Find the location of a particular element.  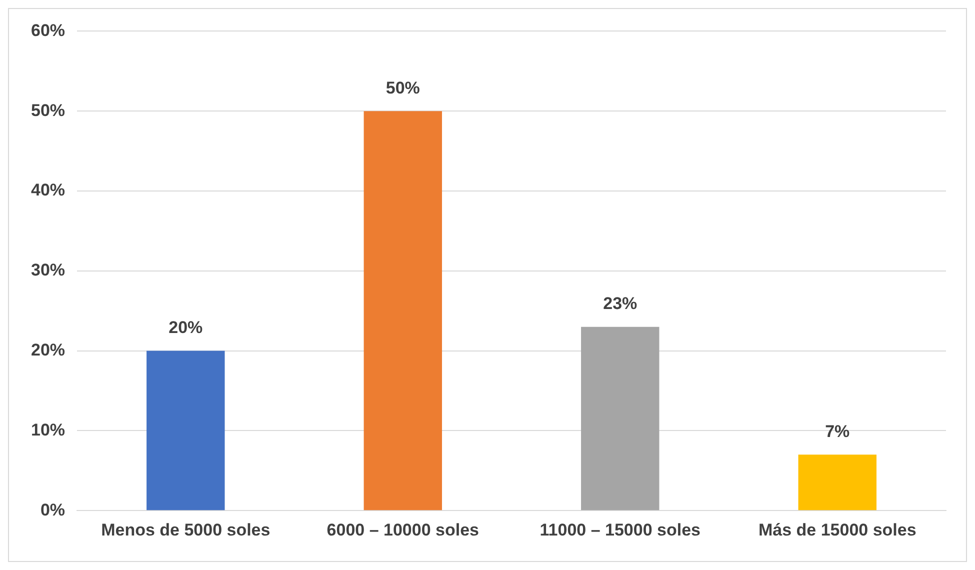

x-tick-label: Más de 15000 soles is located at coordinates (837, 530).